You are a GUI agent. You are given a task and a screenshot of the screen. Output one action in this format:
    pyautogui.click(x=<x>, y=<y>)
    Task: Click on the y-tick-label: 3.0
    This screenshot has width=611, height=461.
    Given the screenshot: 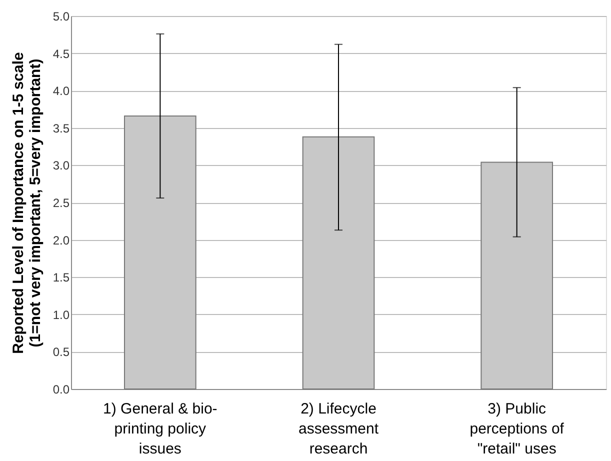 What is the action you would take?
    pyautogui.click(x=61, y=165)
    